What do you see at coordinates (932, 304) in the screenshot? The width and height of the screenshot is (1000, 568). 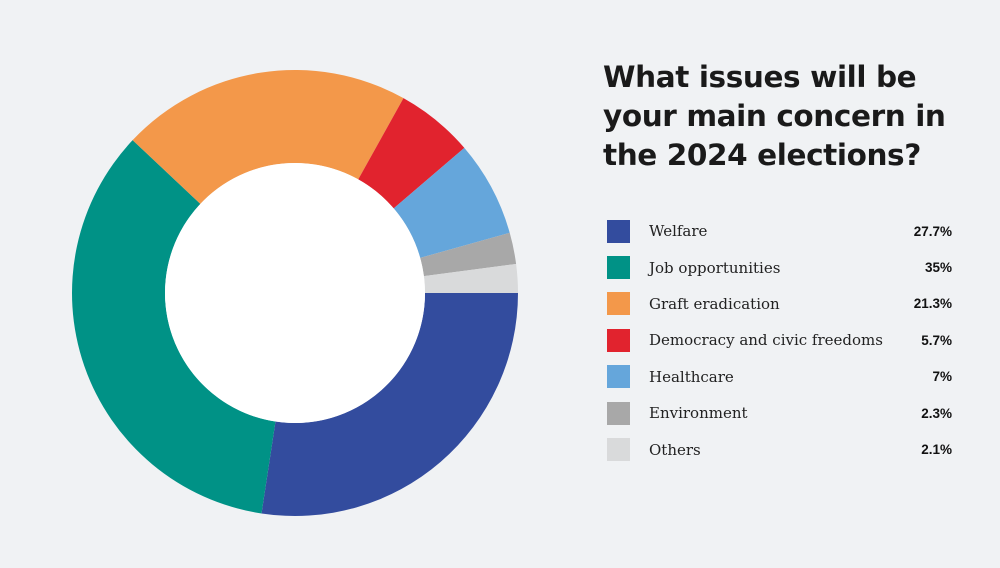 I see `legend-value: 21.3%` at bounding box center [932, 304].